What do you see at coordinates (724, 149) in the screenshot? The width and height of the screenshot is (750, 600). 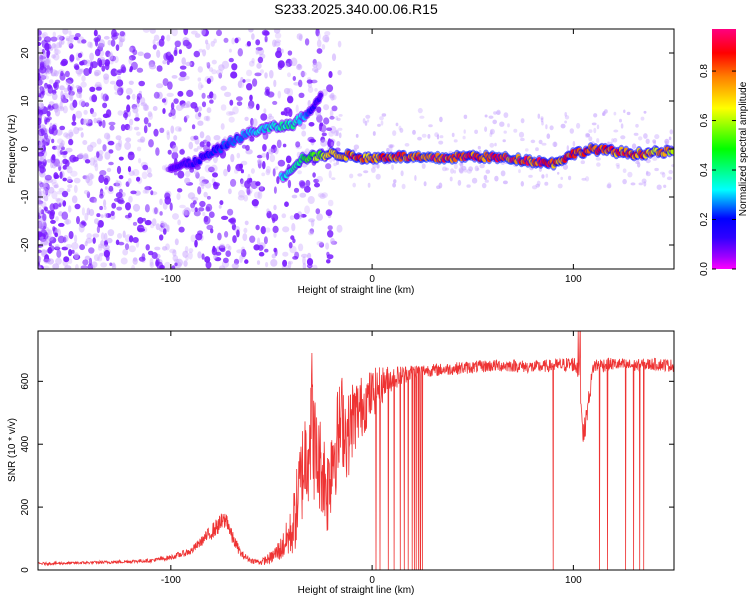 I see `colorbar-gradient` at bounding box center [724, 149].